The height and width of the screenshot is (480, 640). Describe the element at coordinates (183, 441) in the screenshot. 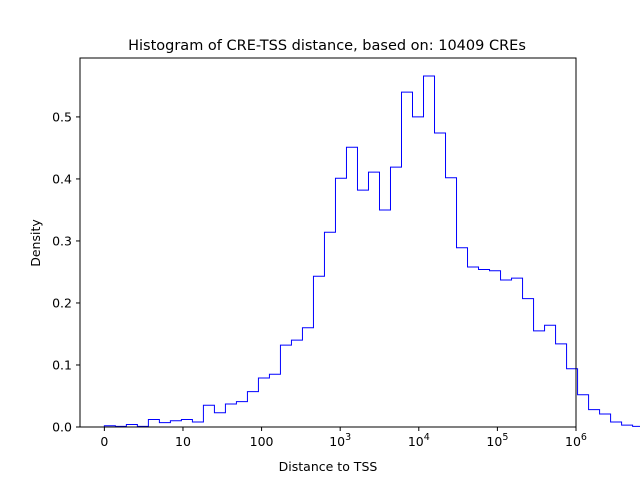

I see `x-tick-label: 10` at that location.